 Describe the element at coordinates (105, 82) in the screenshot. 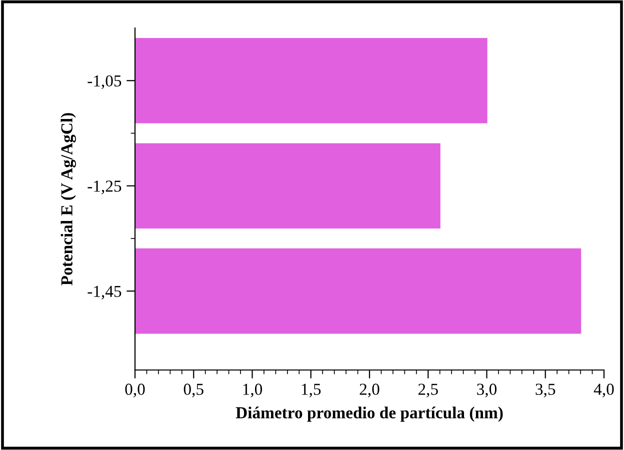

I see `y-tick-label: -1,05` at that location.